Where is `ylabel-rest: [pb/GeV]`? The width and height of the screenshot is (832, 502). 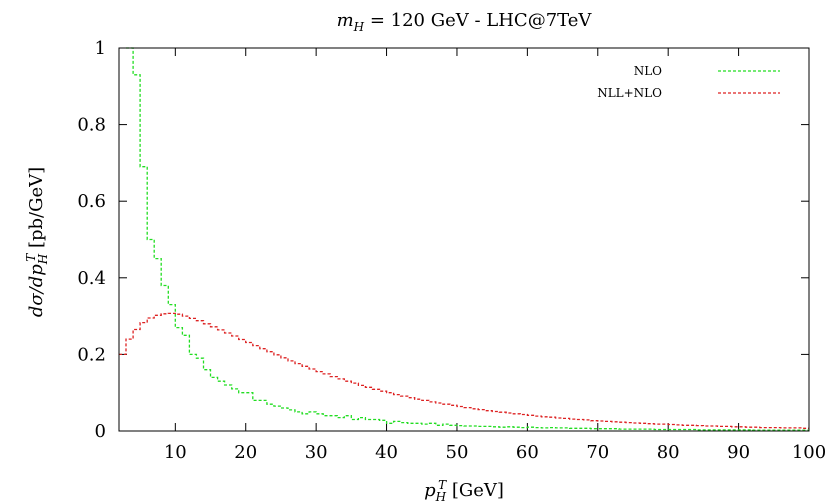
ylabel-rest: [pb/GeV] is located at coordinates (36, 210).